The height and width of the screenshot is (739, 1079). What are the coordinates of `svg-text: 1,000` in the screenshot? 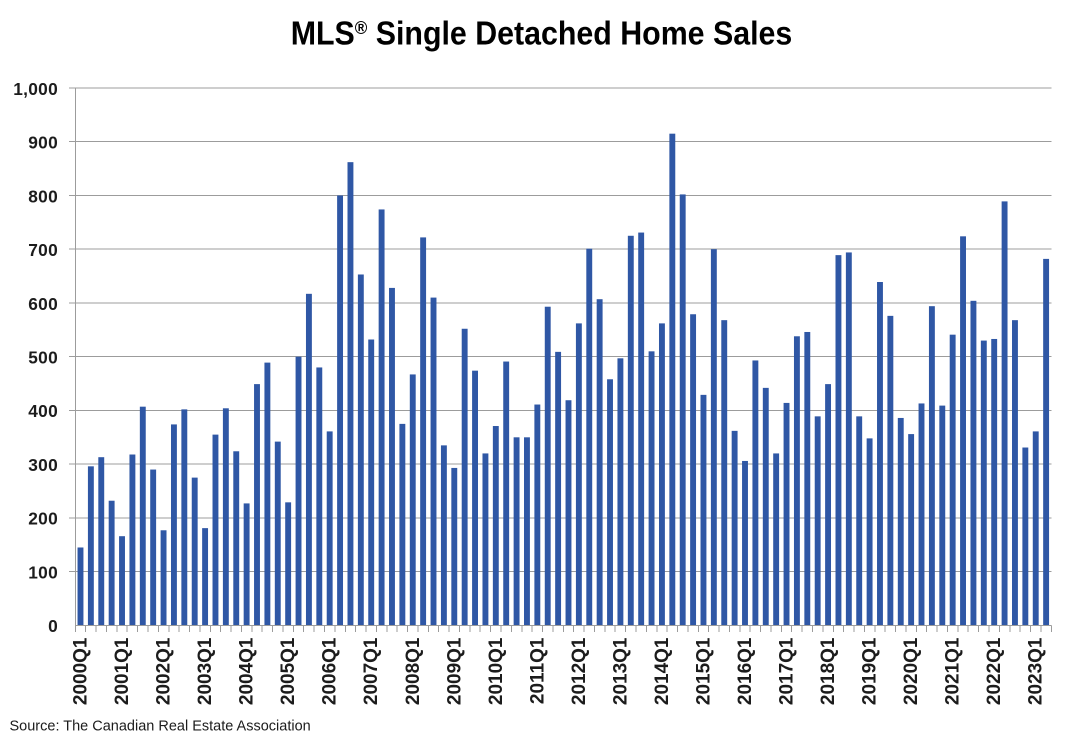 It's located at (35, 89).